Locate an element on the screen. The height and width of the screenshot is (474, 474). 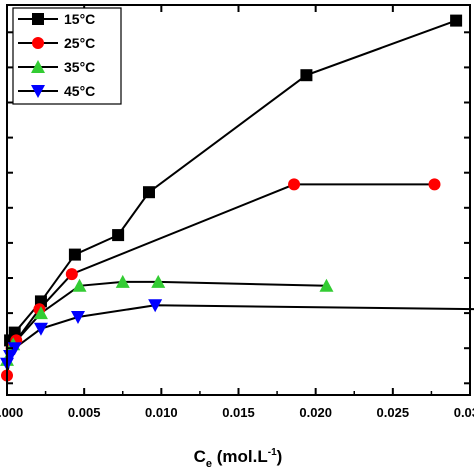
x-tick-label-0: 0.000 is located at coordinates (11, 412).